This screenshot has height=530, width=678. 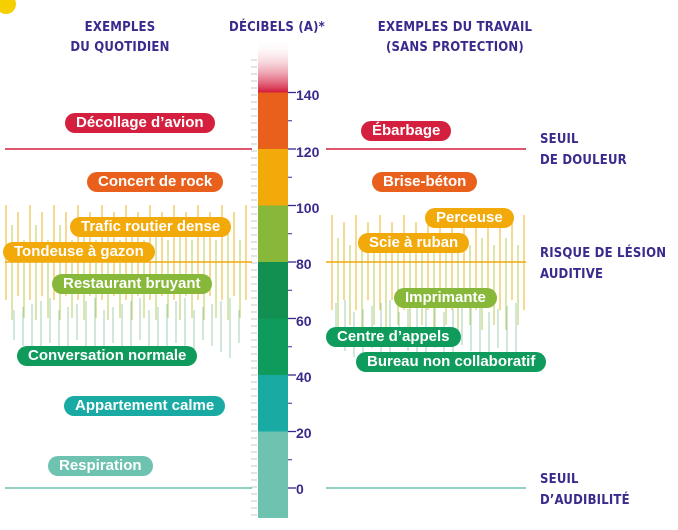 What do you see at coordinates (304, 377) in the screenshot?
I see `tick-label-40: 40` at bounding box center [304, 377].